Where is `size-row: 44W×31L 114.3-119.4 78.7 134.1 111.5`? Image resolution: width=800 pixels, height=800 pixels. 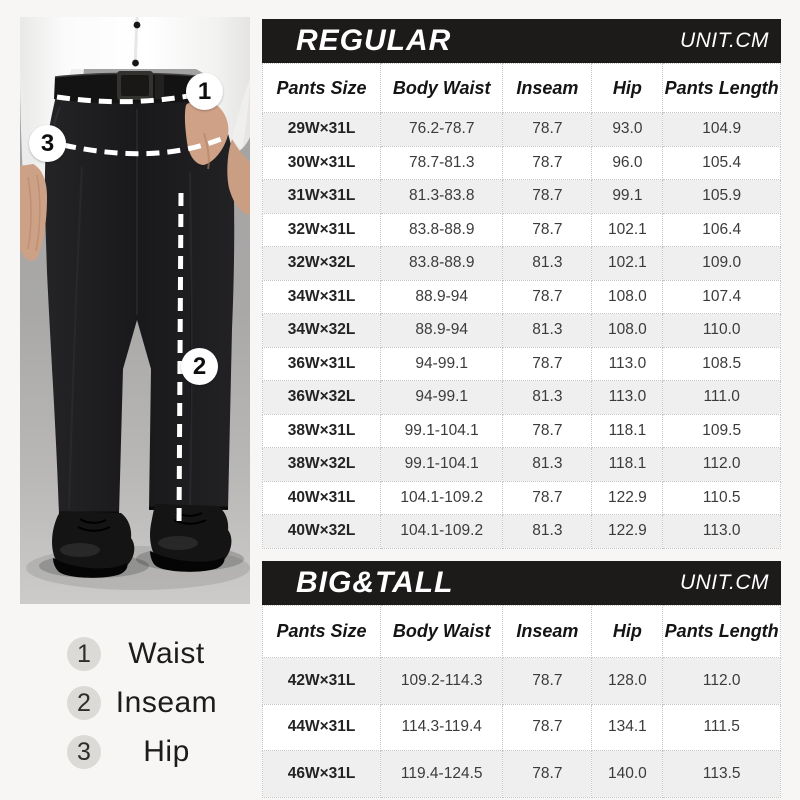
size-row: 44W×31L 114.3-119.4 78.7 134.1 111.5 is located at coordinates (521, 727).